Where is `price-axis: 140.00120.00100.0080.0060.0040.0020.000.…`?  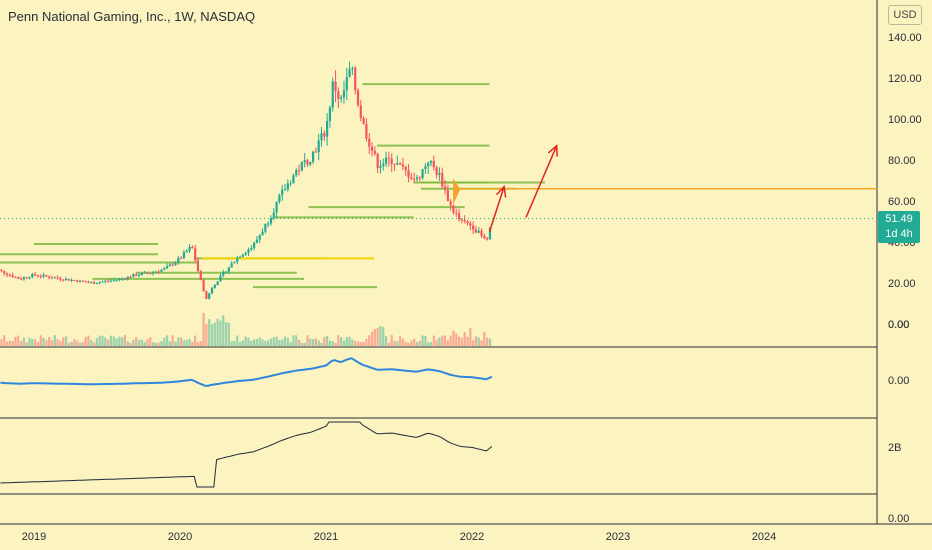 price-axis: 140.00120.00100.0080.0060.0040.0020.000.… is located at coordinates (905, 278).